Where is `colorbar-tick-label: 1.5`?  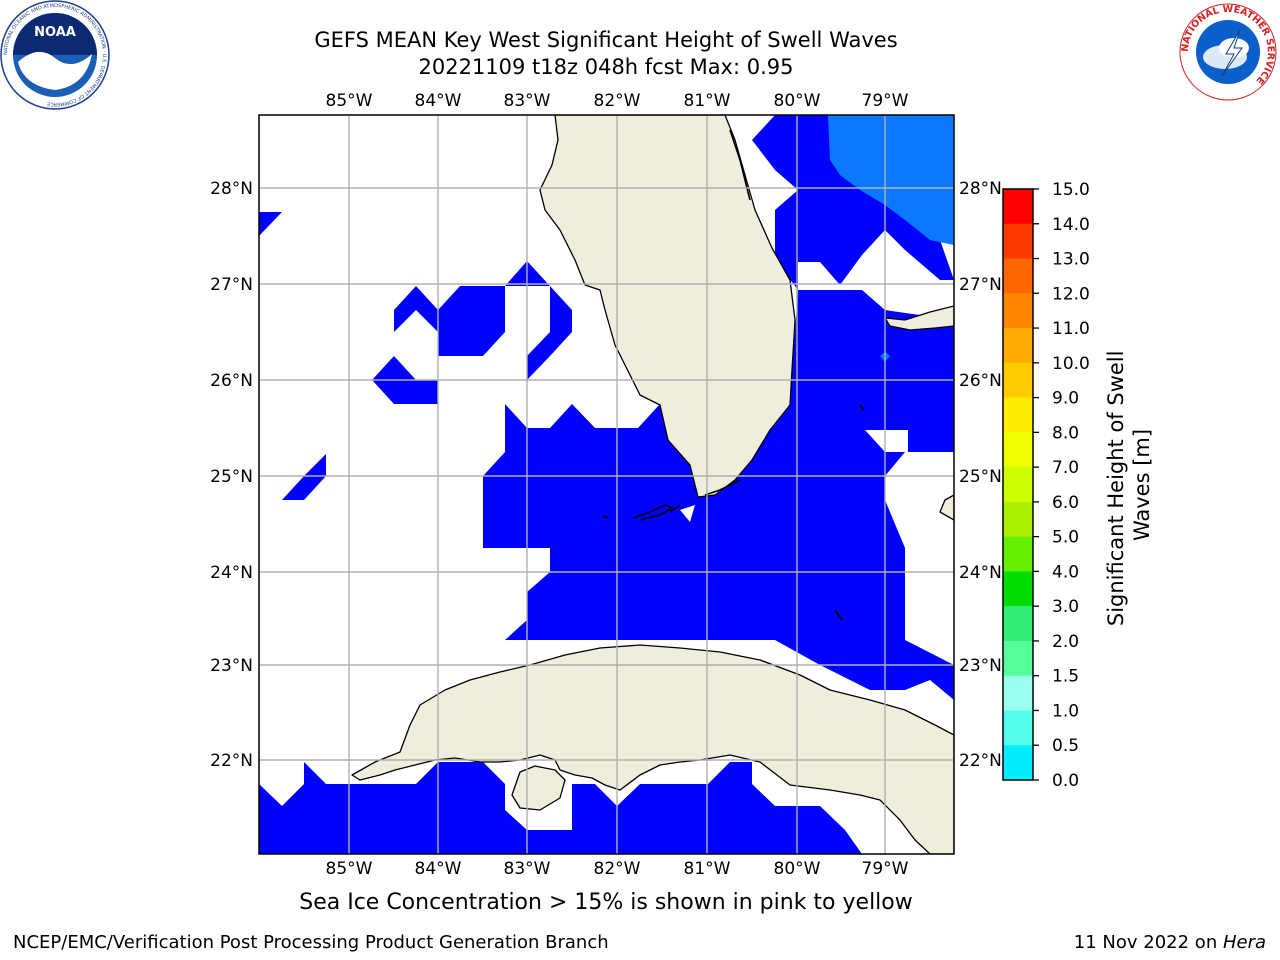
colorbar-tick-label: 1.5 is located at coordinates (1065, 677).